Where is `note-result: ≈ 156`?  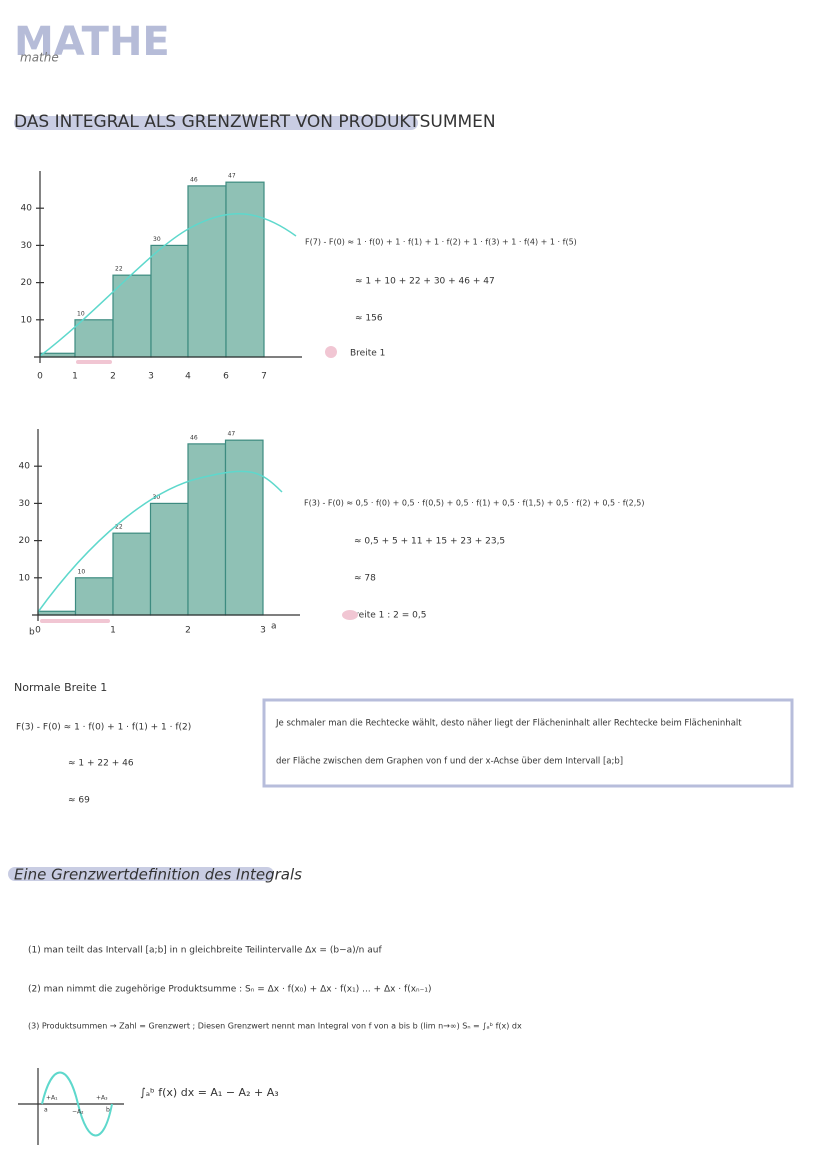 note-result: ≈ 156 is located at coordinates (369, 319).